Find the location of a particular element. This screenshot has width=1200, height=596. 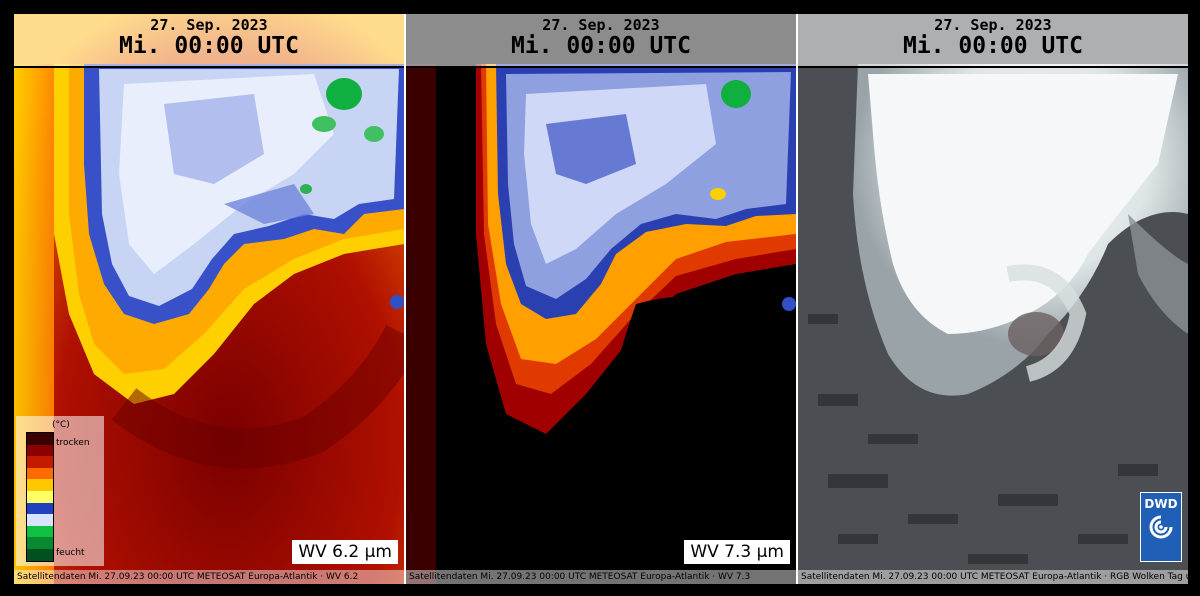

dwd-logo: DWD is located at coordinates (1161, 527).